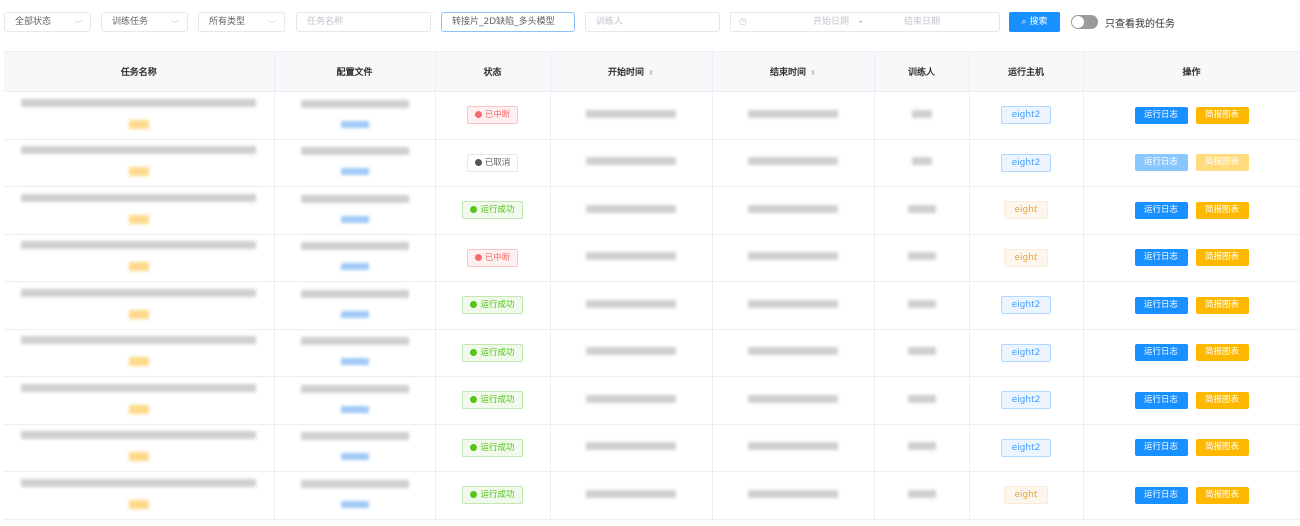 This screenshot has width=1300, height=526. I want to click on search-button: ⌕ 搜索, so click(1034, 22).